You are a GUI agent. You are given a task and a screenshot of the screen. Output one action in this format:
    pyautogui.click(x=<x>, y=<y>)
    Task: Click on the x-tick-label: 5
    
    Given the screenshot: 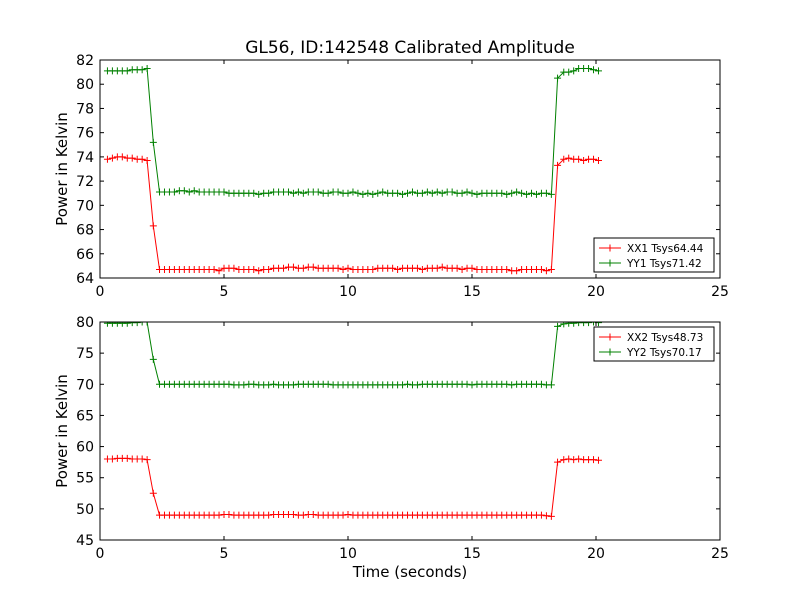 What is the action you would take?
    pyautogui.click(x=224, y=554)
    